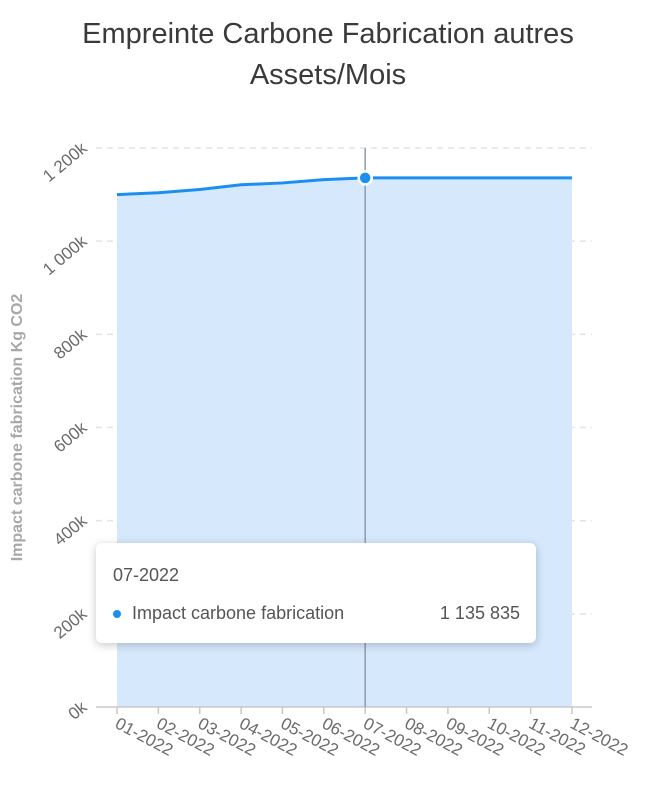  I want to click on tooltip-value: 1 135 835, so click(479, 613).